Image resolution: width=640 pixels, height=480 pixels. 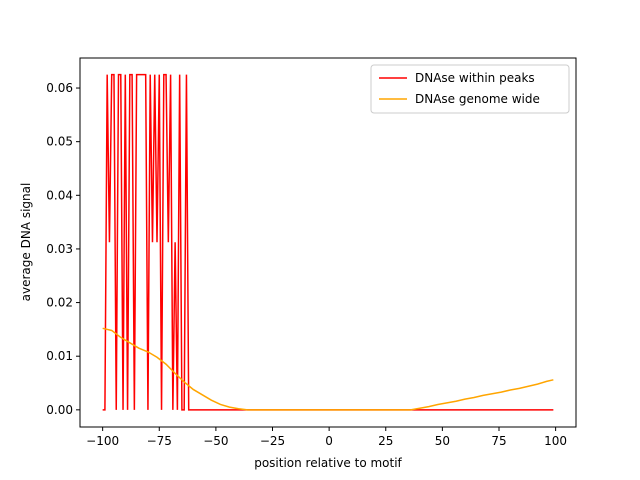 I want to click on x-tick-label: −25, so click(x=272, y=441).